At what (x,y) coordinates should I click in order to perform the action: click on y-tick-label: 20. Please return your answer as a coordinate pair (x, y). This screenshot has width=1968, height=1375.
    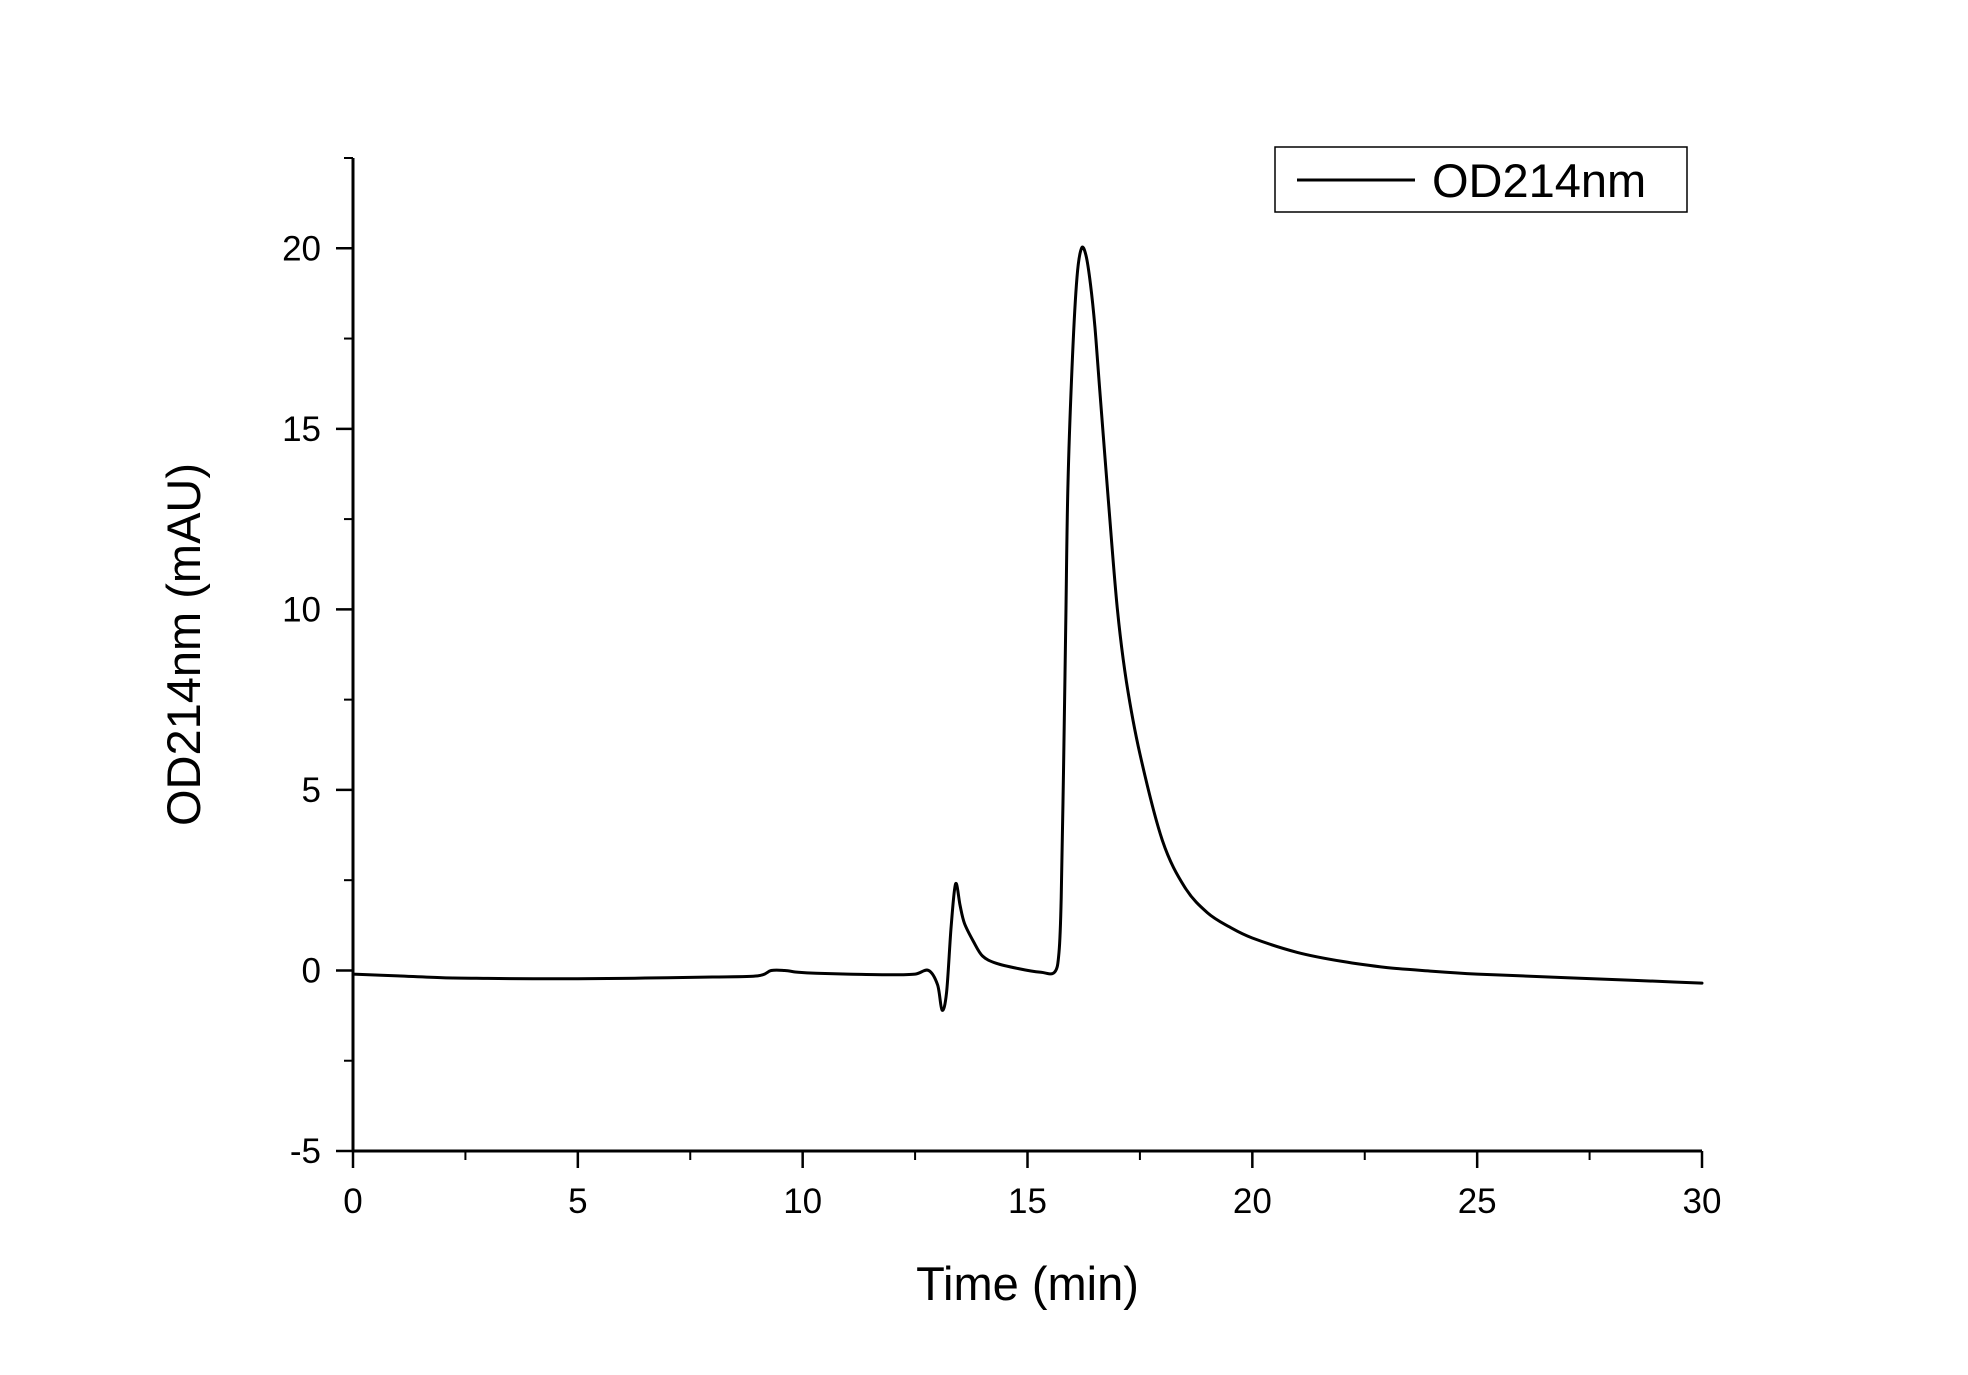
    Looking at the image, I should click on (301, 248).